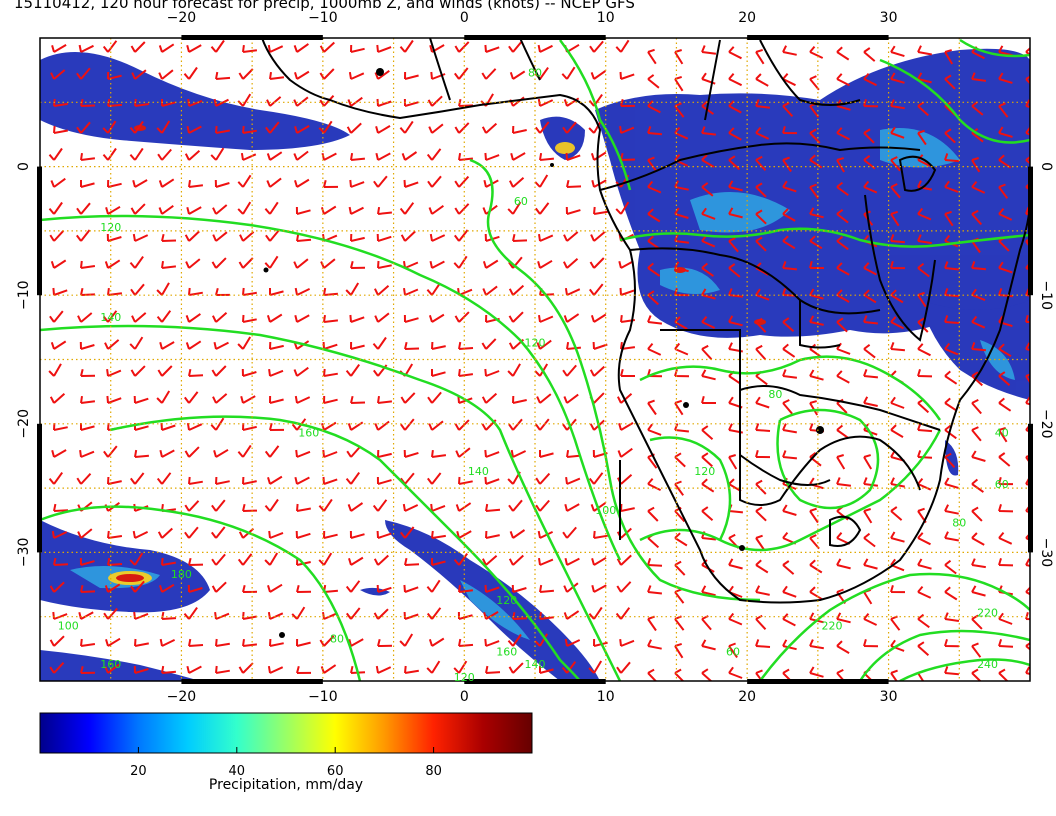 This screenshot has width=1056, height=816. I want to click on lat-tick-label-left: −20, so click(24, 424).